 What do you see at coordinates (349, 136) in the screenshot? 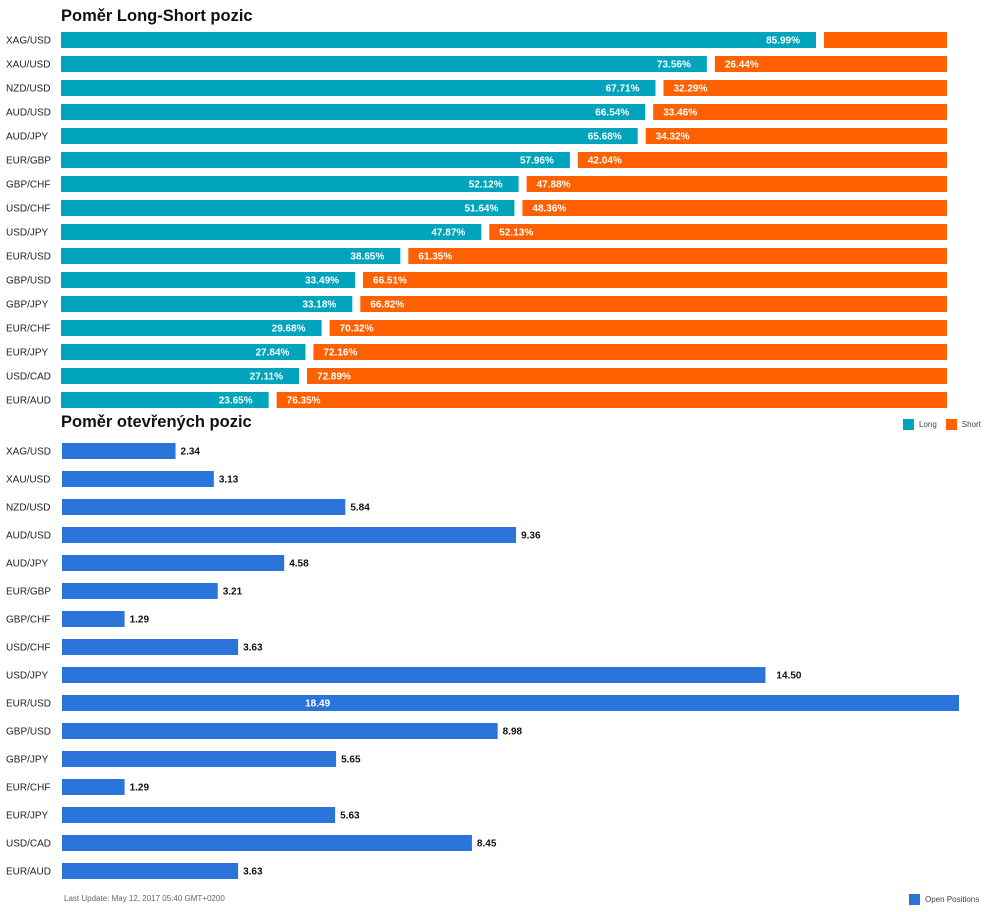
I see `long-bar-aud-jpy` at bounding box center [349, 136].